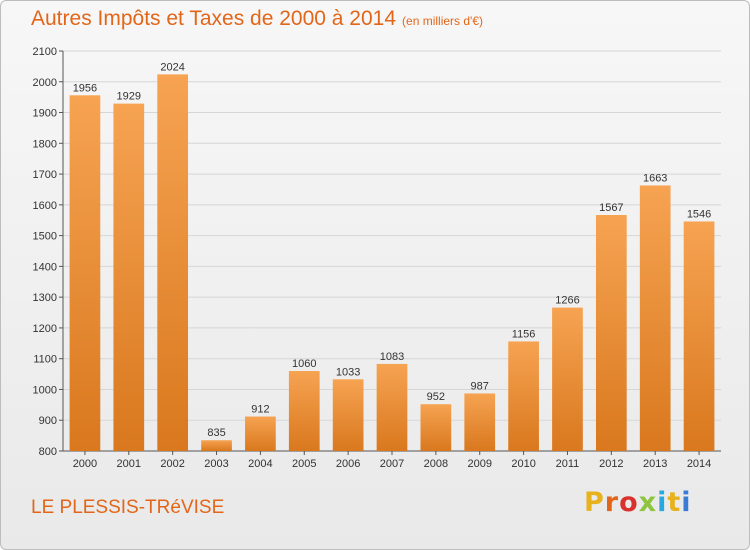 This screenshot has width=750, height=550. Describe the element at coordinates (129, 97) in the screenshot. I see `data-label-2001: 1929` at that location.